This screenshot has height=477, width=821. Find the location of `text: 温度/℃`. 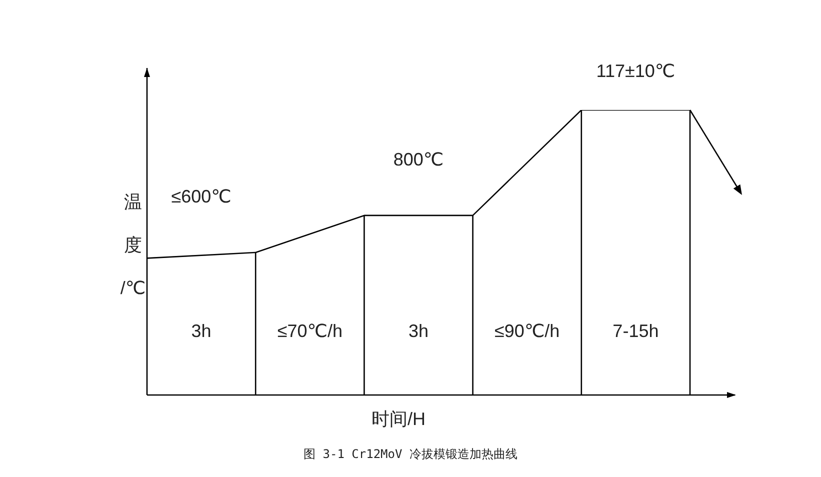

text: 温度/℃ is located at coordinates (133, 245).